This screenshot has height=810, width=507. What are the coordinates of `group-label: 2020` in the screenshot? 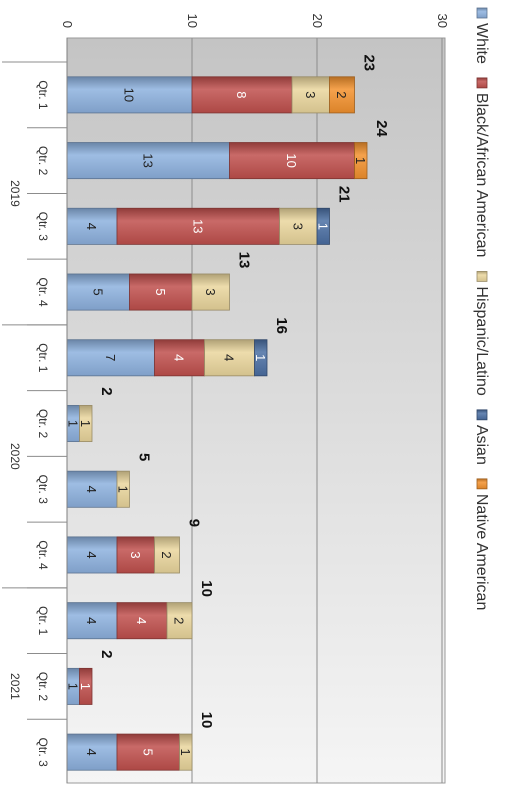 It's located at (15, 456).